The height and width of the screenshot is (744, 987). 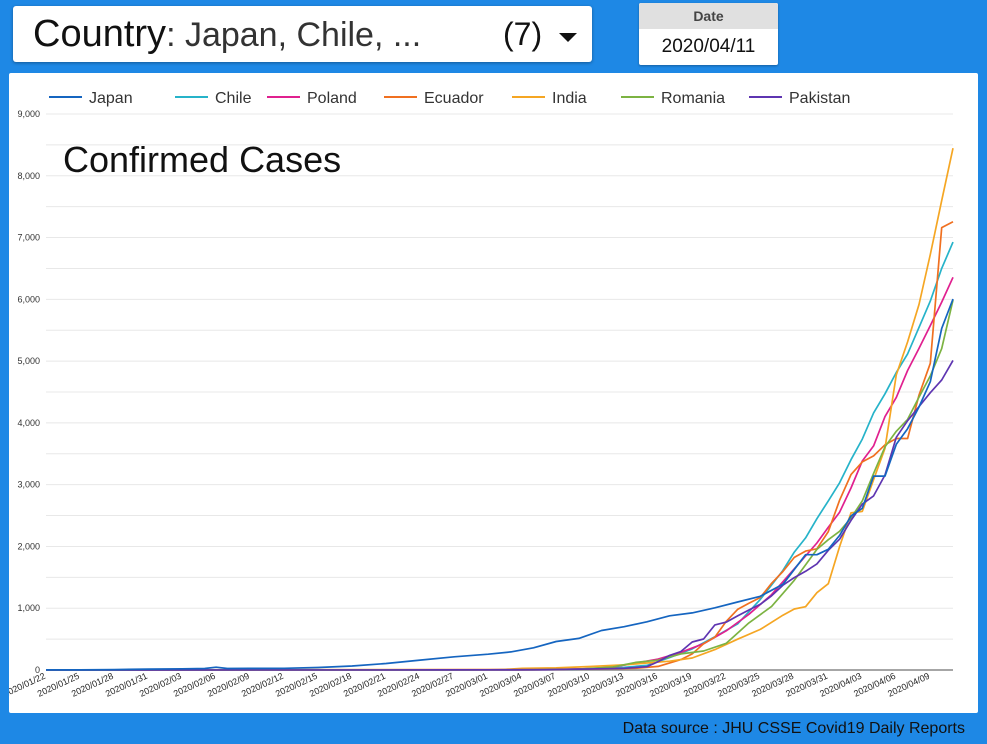 What do you see at coordinates (28, 299) in the screenshot?
I see `y-tick-label: 6,000` at bounding box center [28, 299].